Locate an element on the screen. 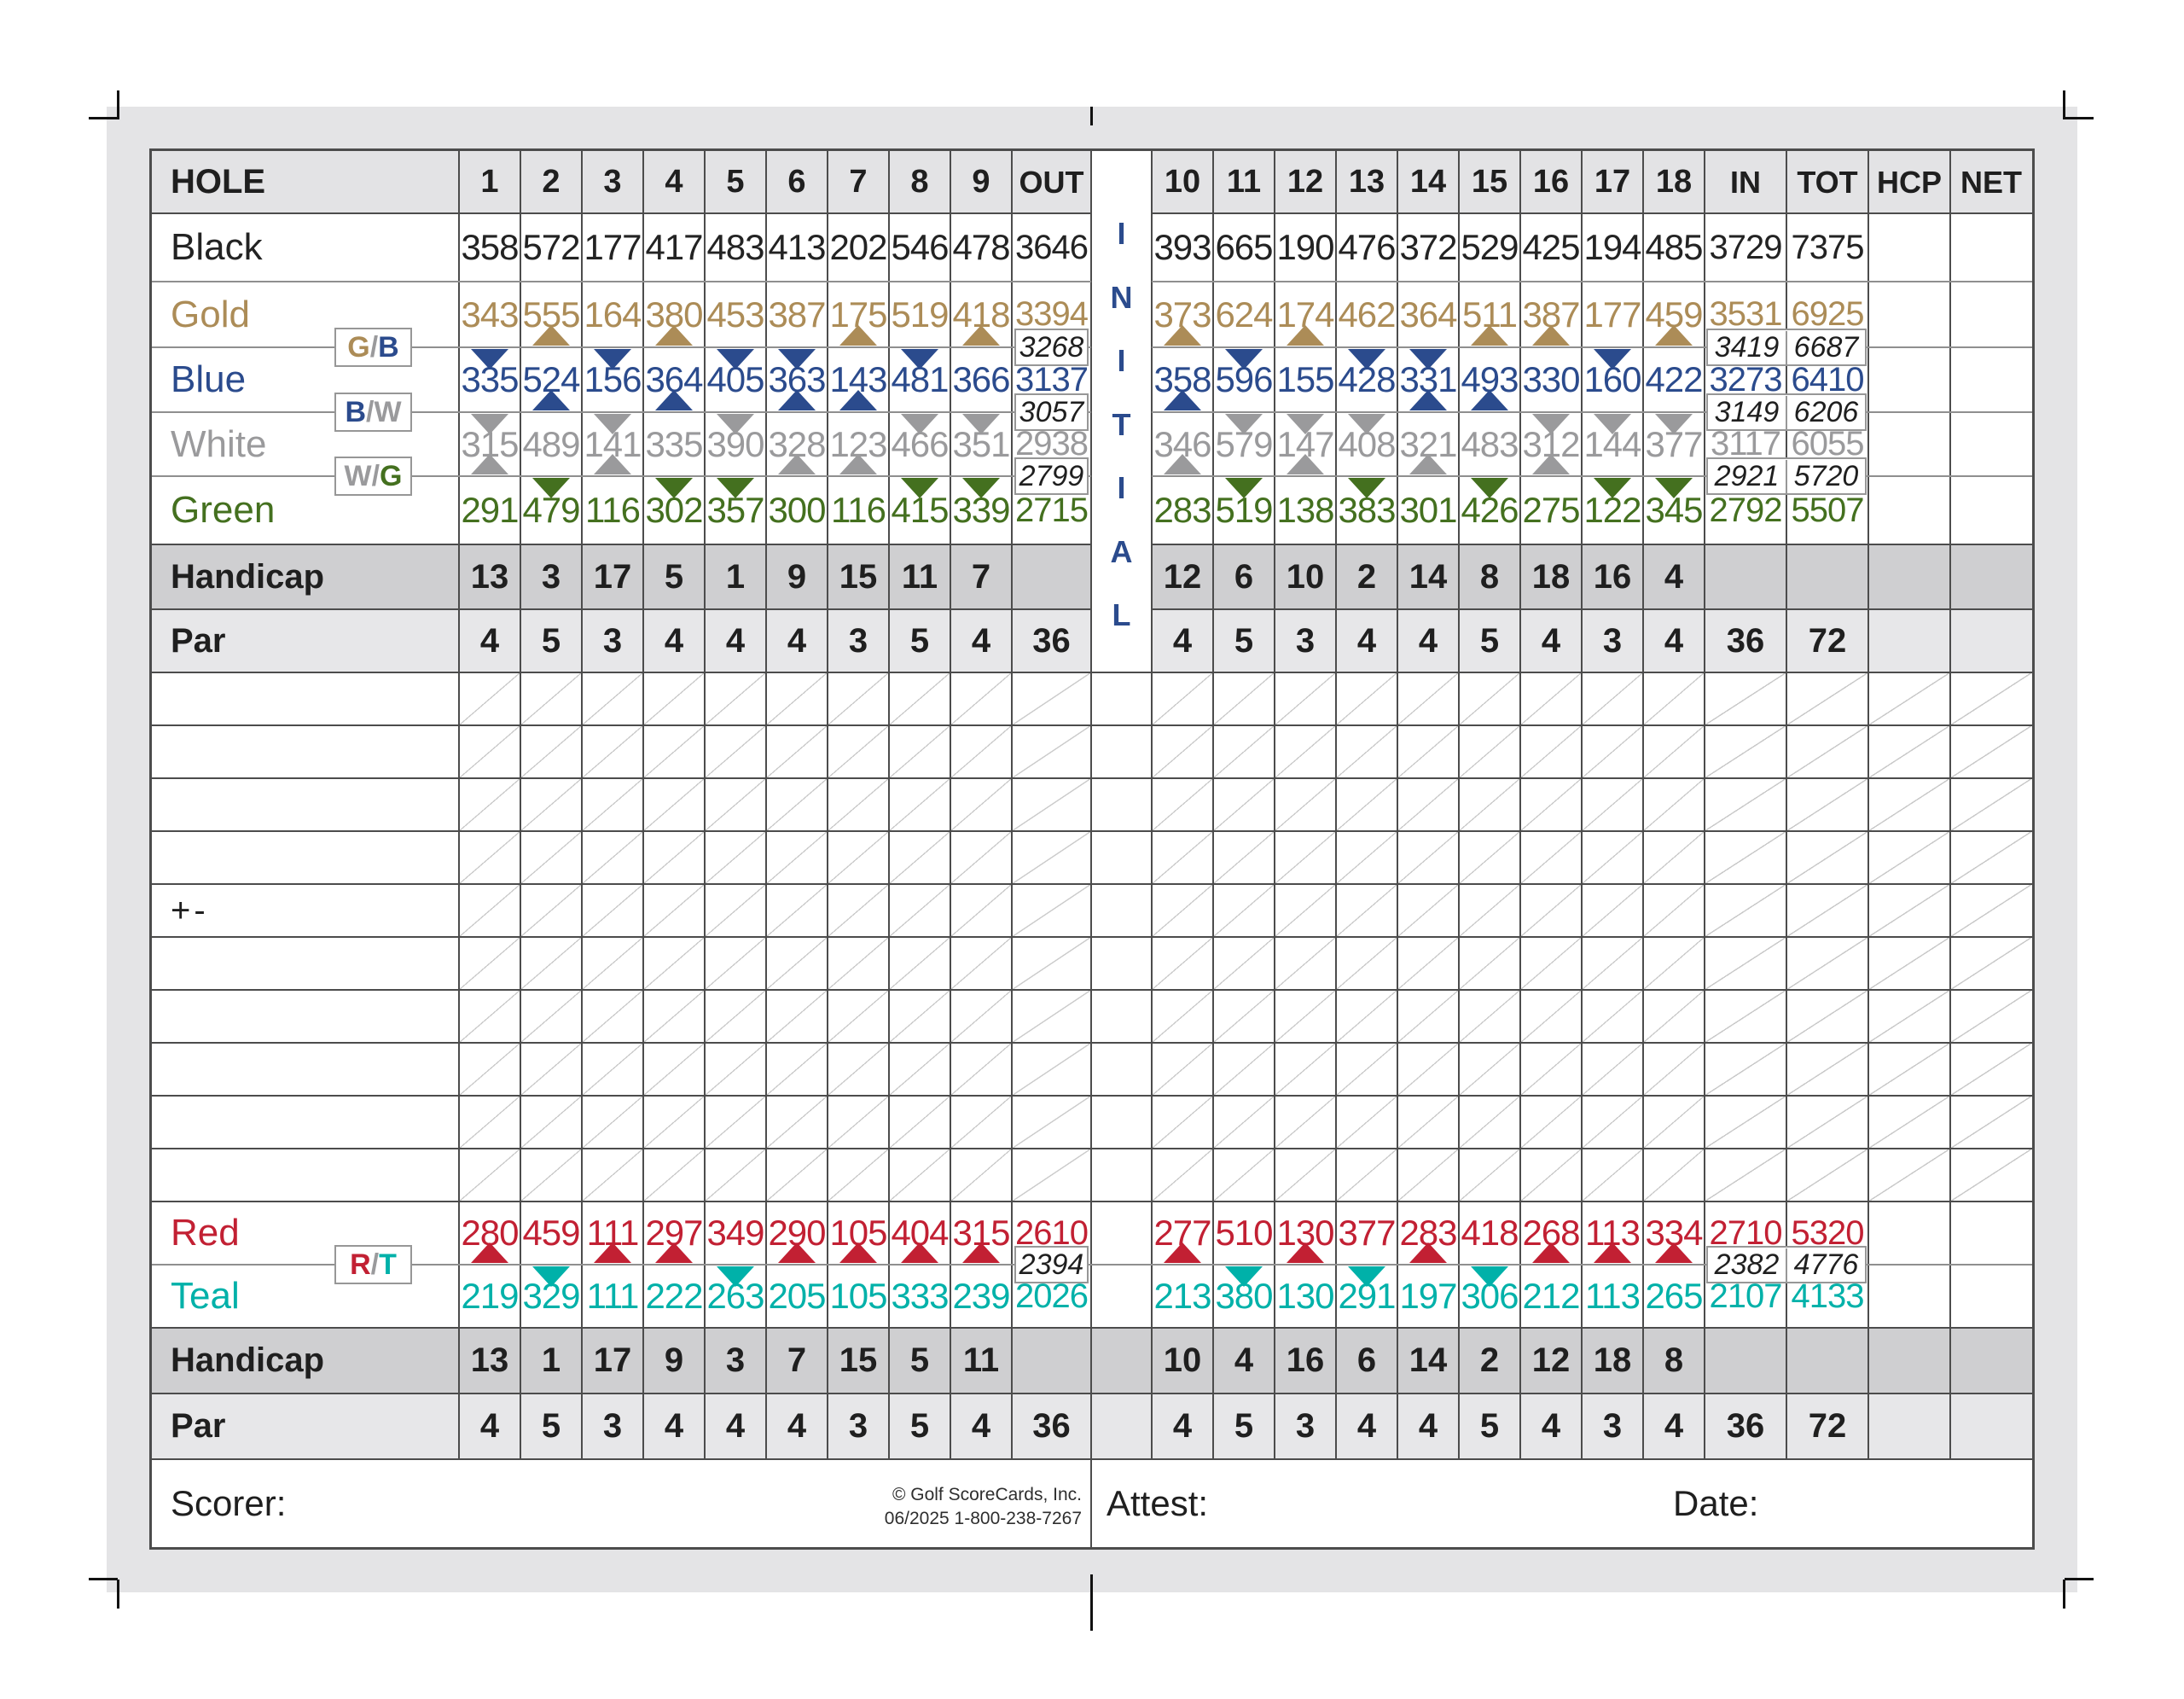  yardage-cell: 624 is located at coordinates (1244, 314).